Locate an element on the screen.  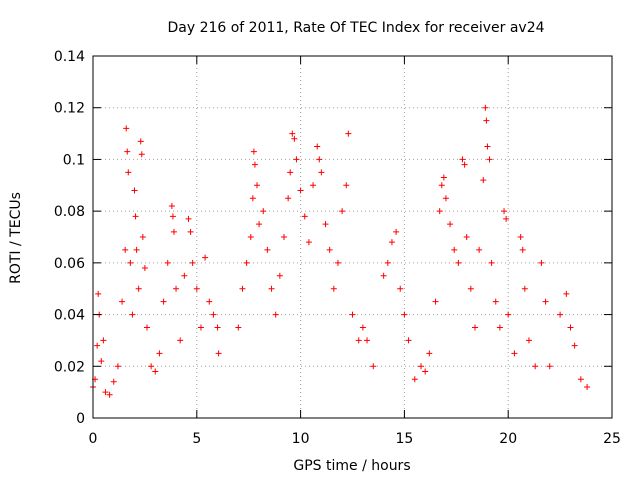
y-tick-label: 0.14 is located at coordinates (69, 57).